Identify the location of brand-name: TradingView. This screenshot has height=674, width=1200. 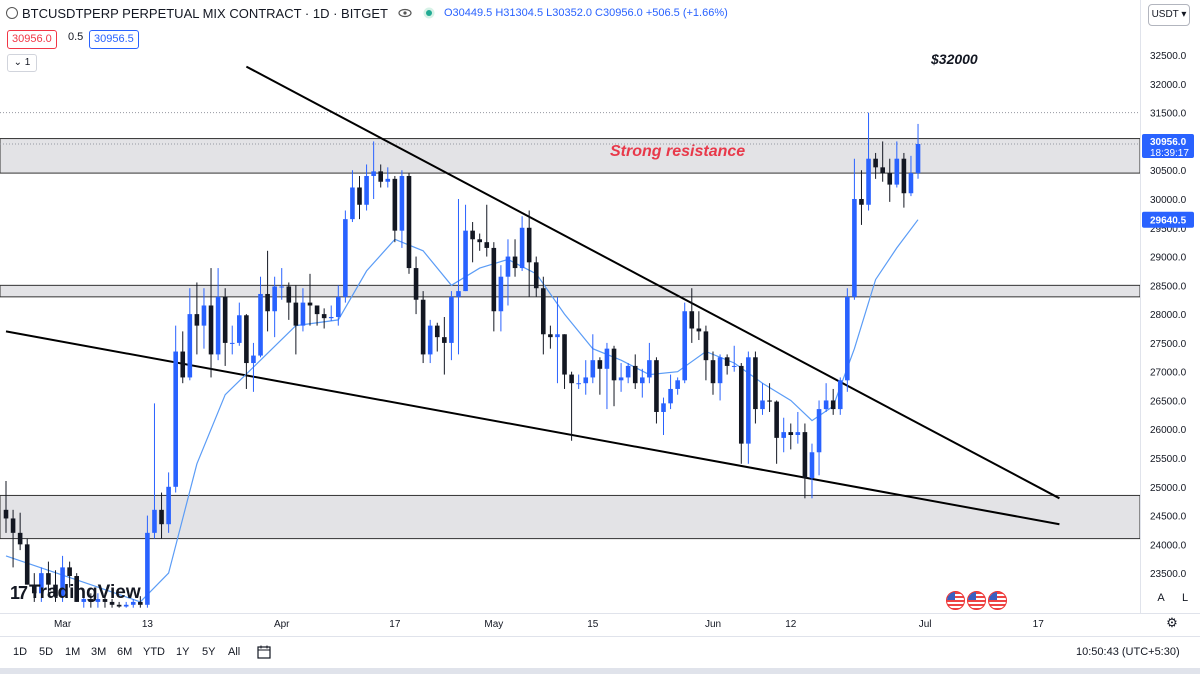
(85, 592).